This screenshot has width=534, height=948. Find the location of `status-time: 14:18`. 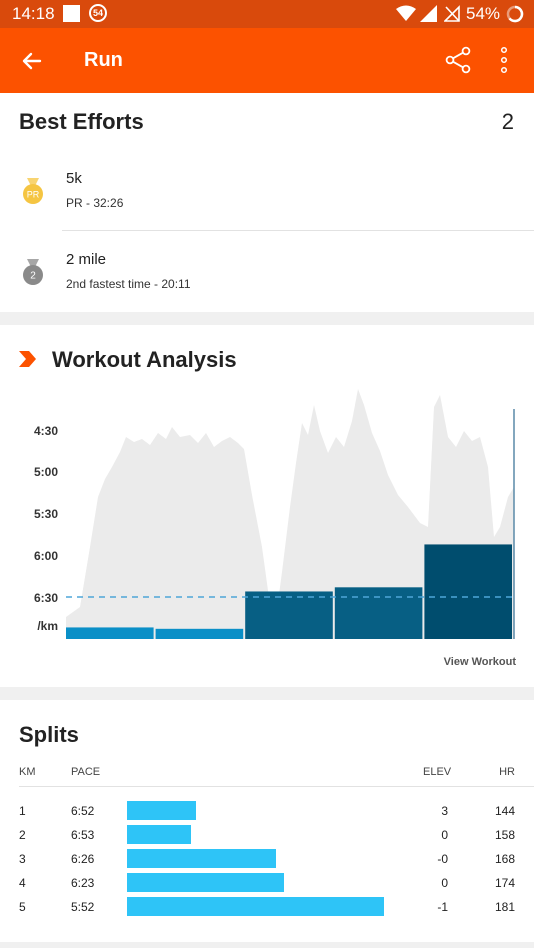

status-time: 14:18 is located at coordinates (33, 13).